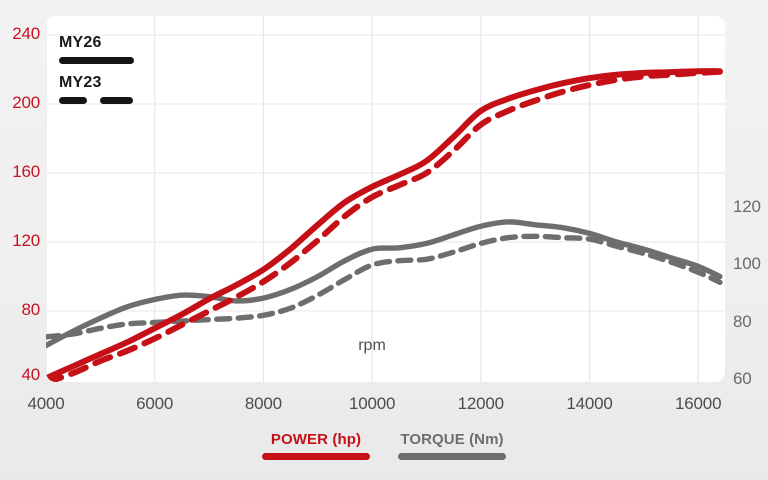  Describe the element at coordinates (263, 403) in the screenshot. I see `rpm-tick-8000: 8000` at that location.